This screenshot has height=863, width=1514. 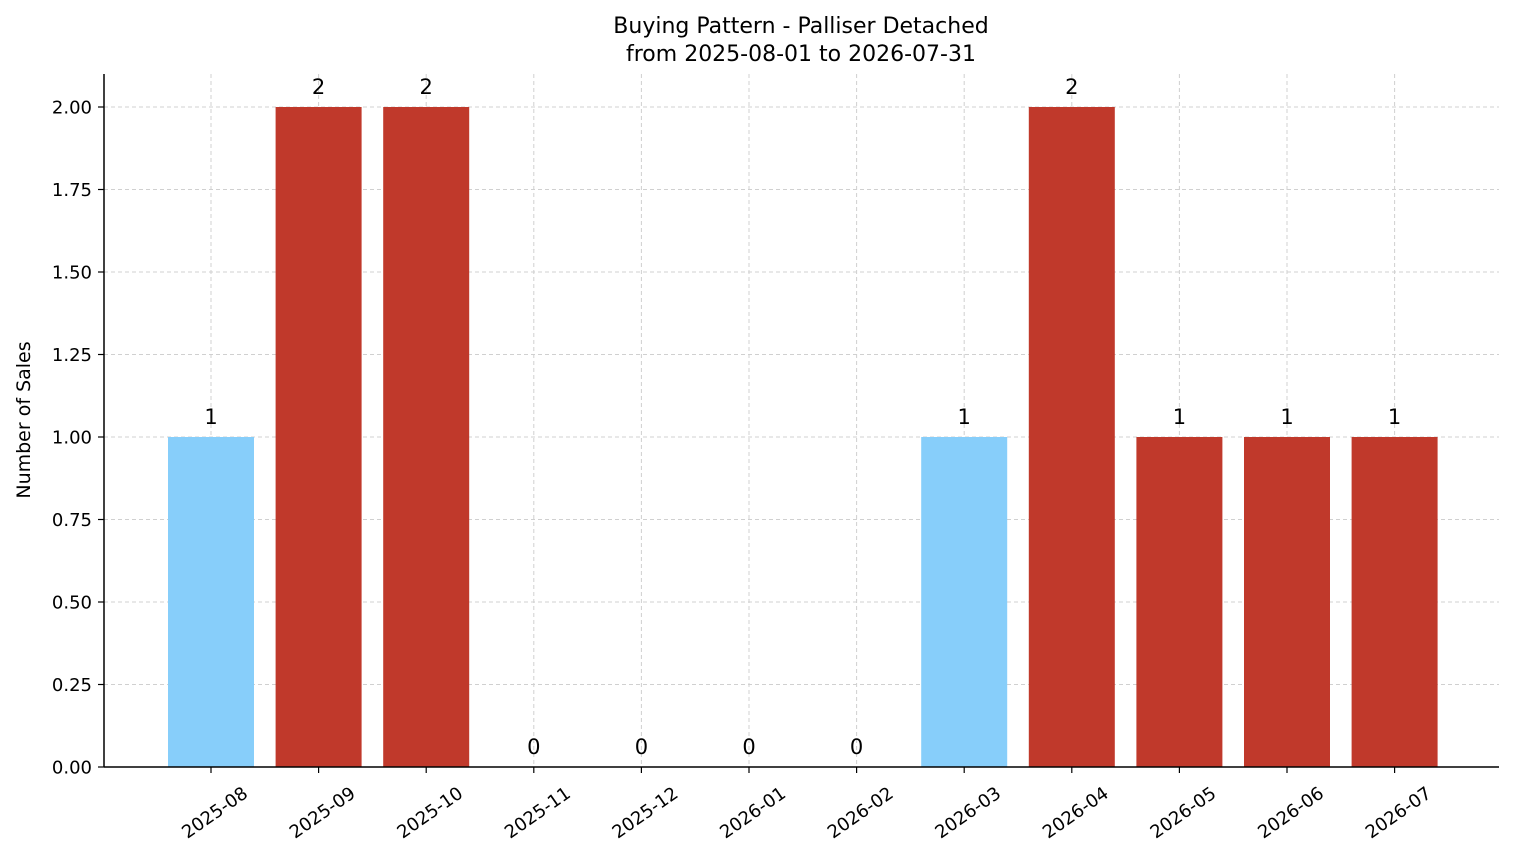 What do you see at coordinates (1399, 813) in the screenshot?
I see `x-tick-label: 2026-07` at bounding box center [1399, 813].